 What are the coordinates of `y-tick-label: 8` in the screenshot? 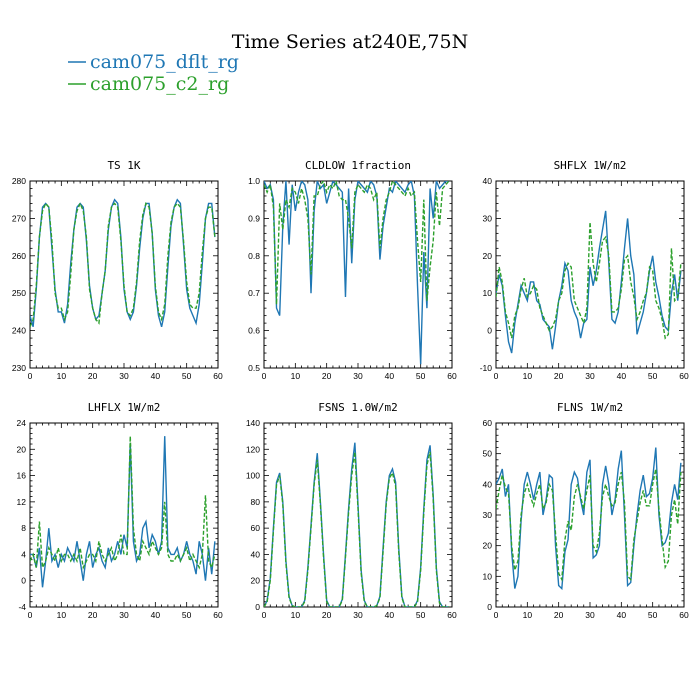 It's located at (23, 528).